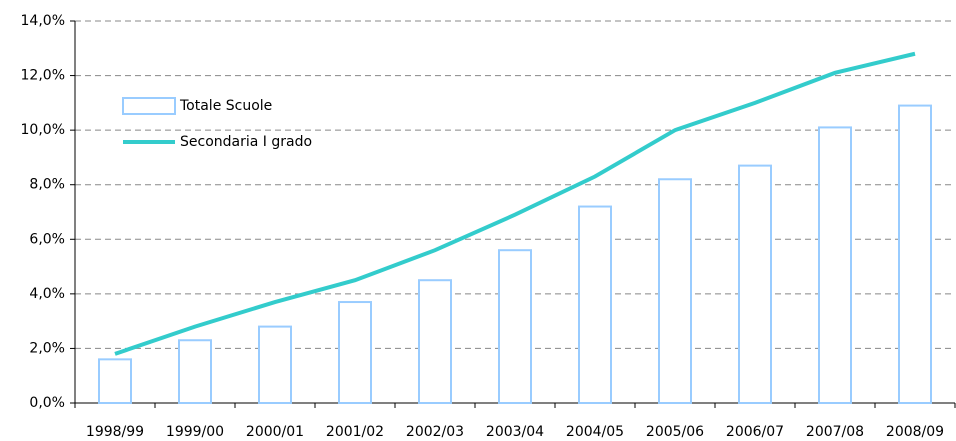 The width and height of the screenshot is (956, 441). I want to click on y-tick-label: 0,0%, so click(47, 403).